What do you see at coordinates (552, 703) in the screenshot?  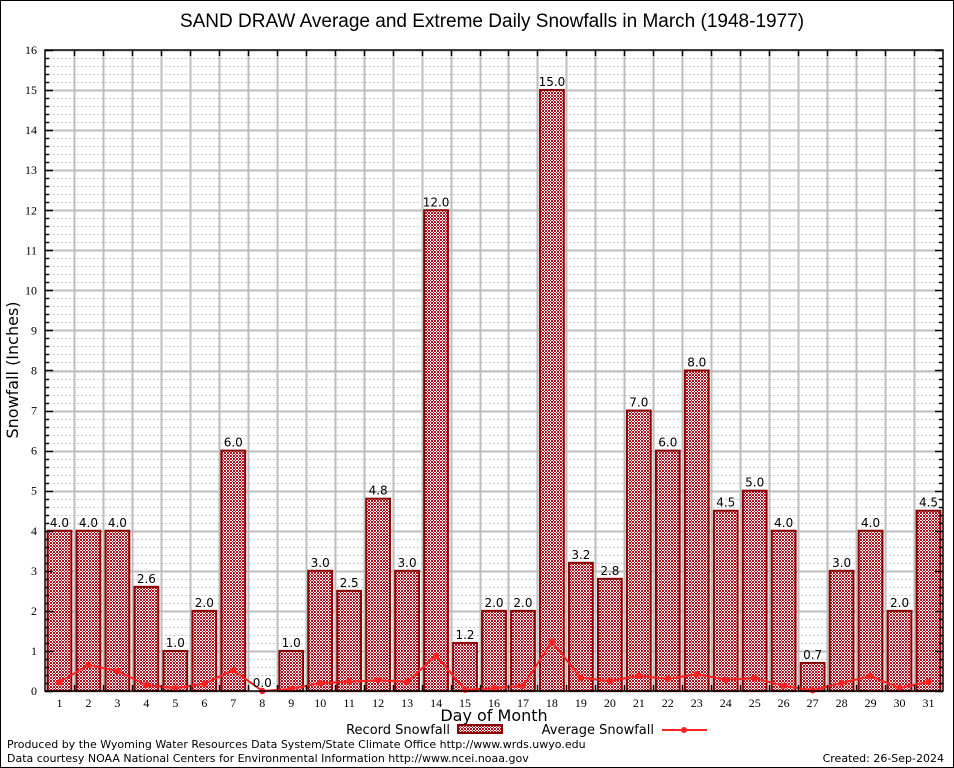 I see `x-tick-label-18: 18` at bounding box center [552, 703].